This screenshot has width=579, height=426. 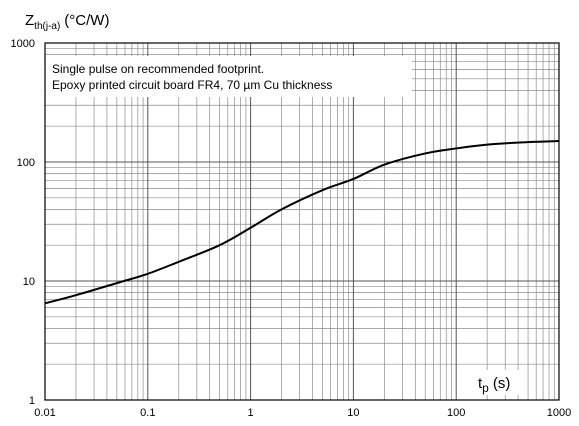 What do you see at coordinates (47, 26) in the screenshot?
I see `y-axis-title-sub: th(j-a)` at bounding box center [47, 26].